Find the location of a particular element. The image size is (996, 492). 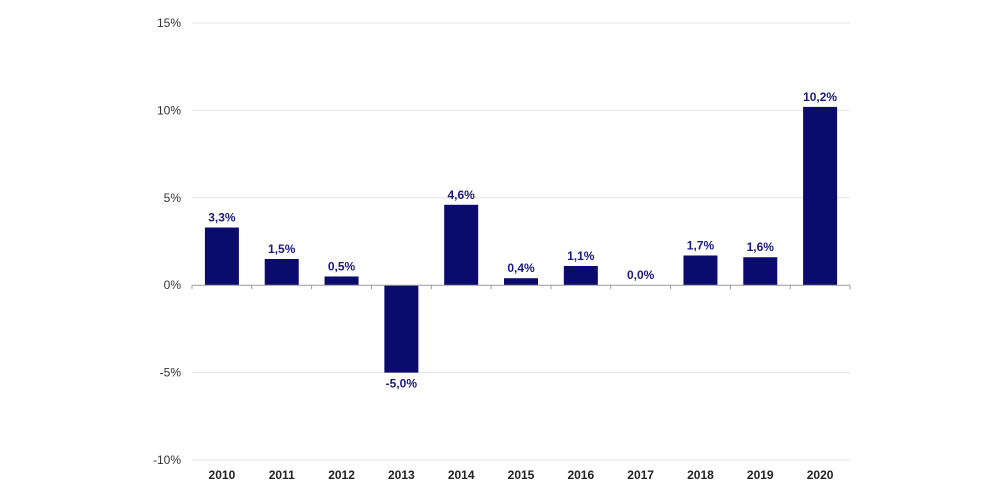

data-label: -5,0% is located at coordinates (402, 384).